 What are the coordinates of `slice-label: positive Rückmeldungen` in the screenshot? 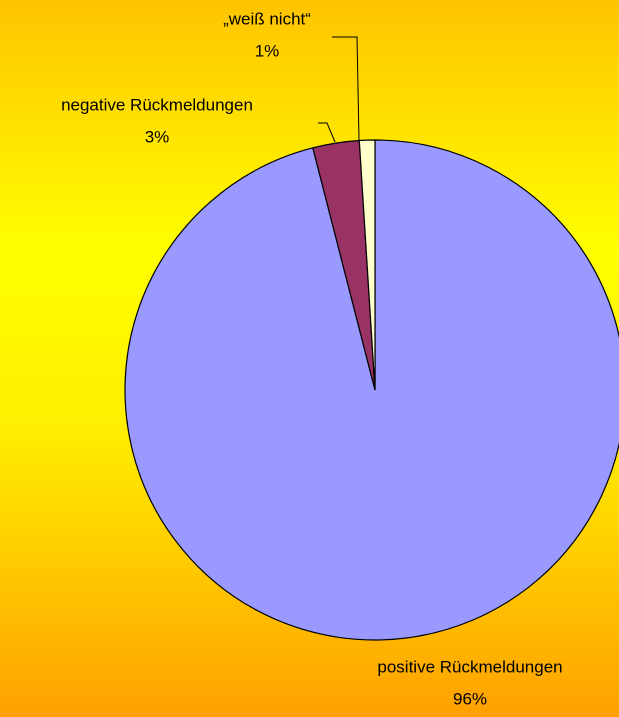 It's located at (469, 666).